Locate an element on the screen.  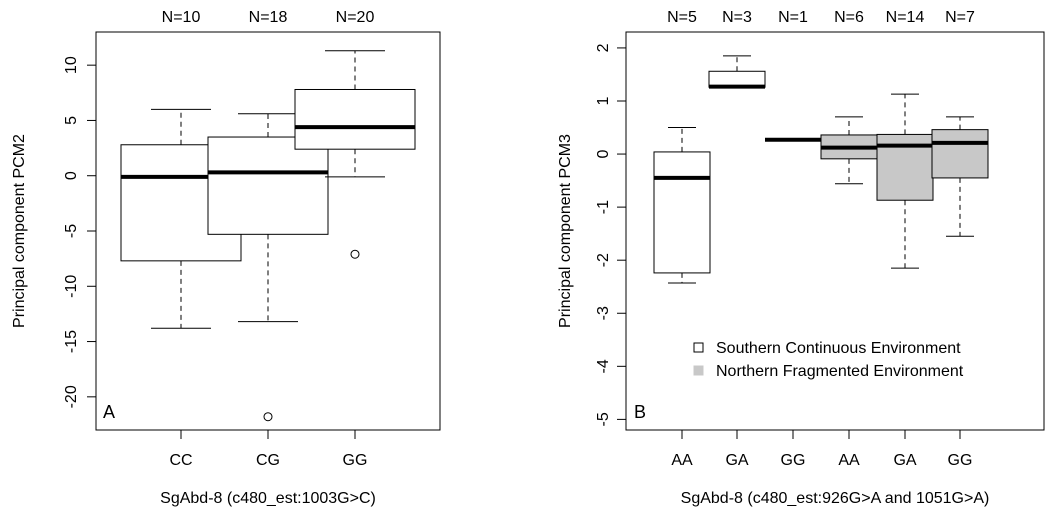
x-tick-label: CC is located at coordinates (180, 460).